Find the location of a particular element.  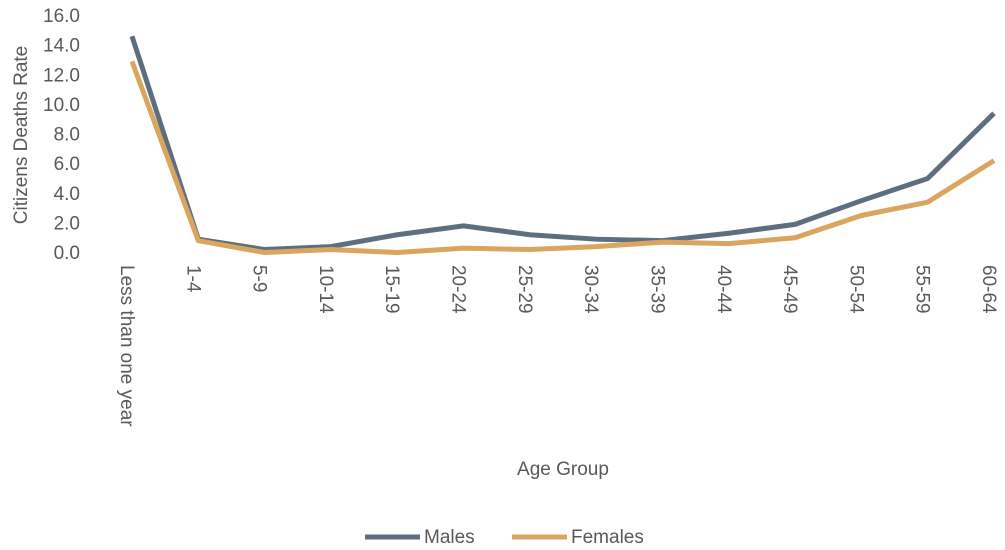

x-axis-title: Age Group is located at coordinates (563, 469).